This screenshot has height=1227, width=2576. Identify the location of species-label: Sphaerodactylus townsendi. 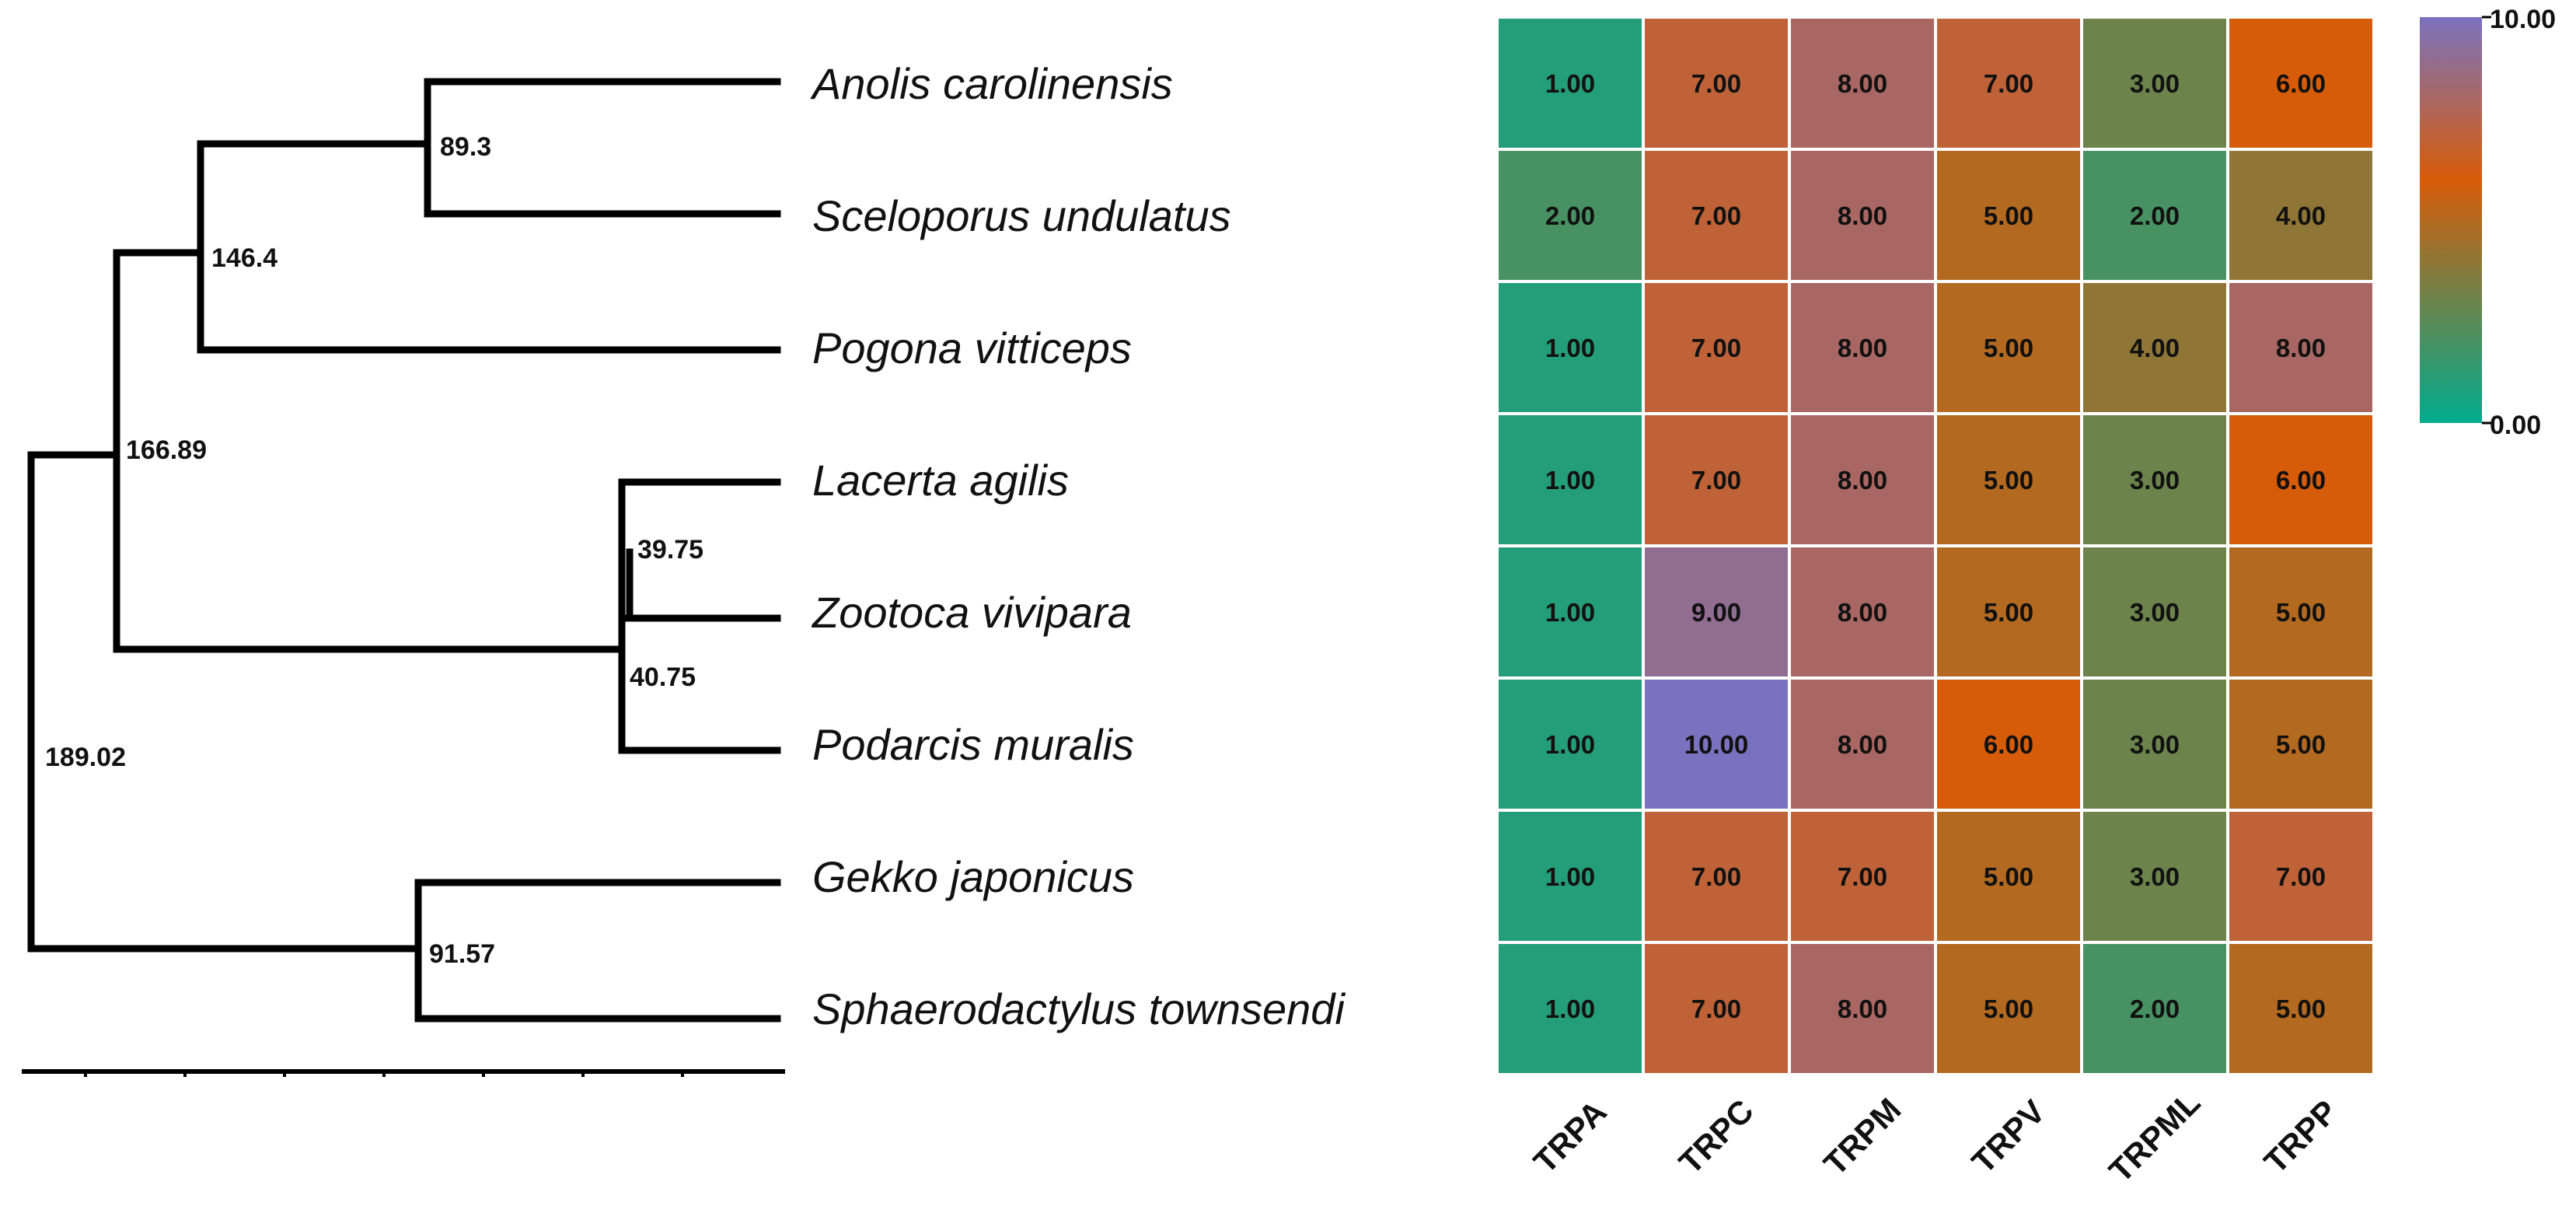
(1079, 1009).